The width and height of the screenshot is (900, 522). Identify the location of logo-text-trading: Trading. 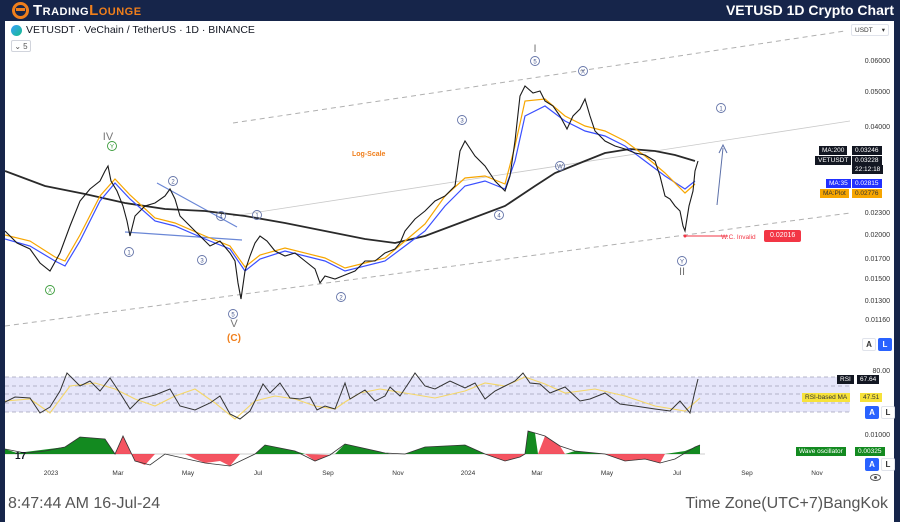
(61, 10).